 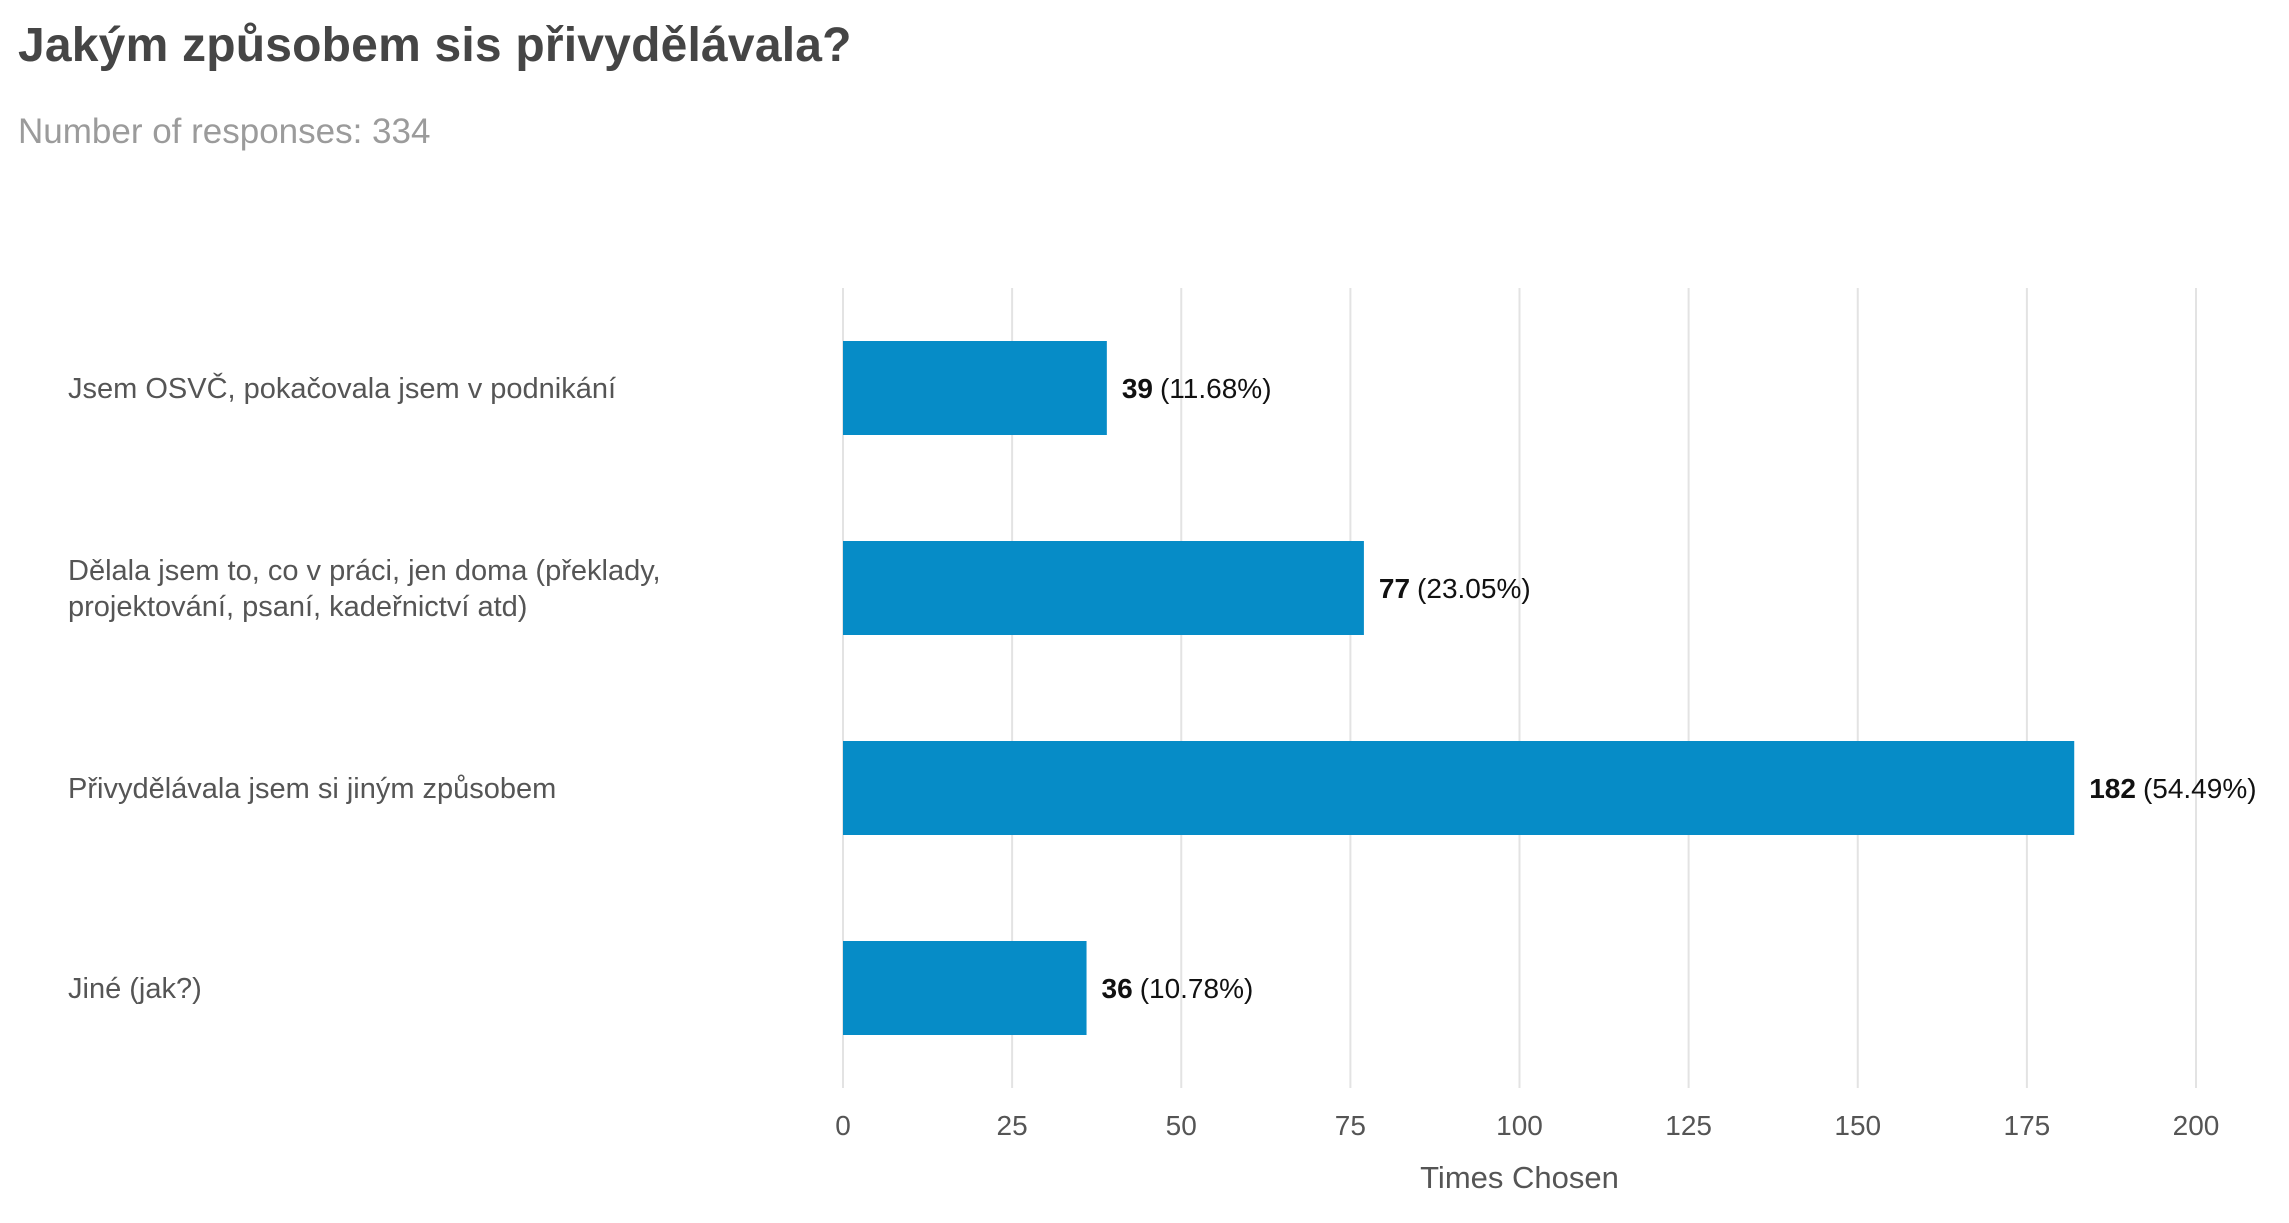 I want to click on x-tick-label: 25, so click(x=1012, y=1125).